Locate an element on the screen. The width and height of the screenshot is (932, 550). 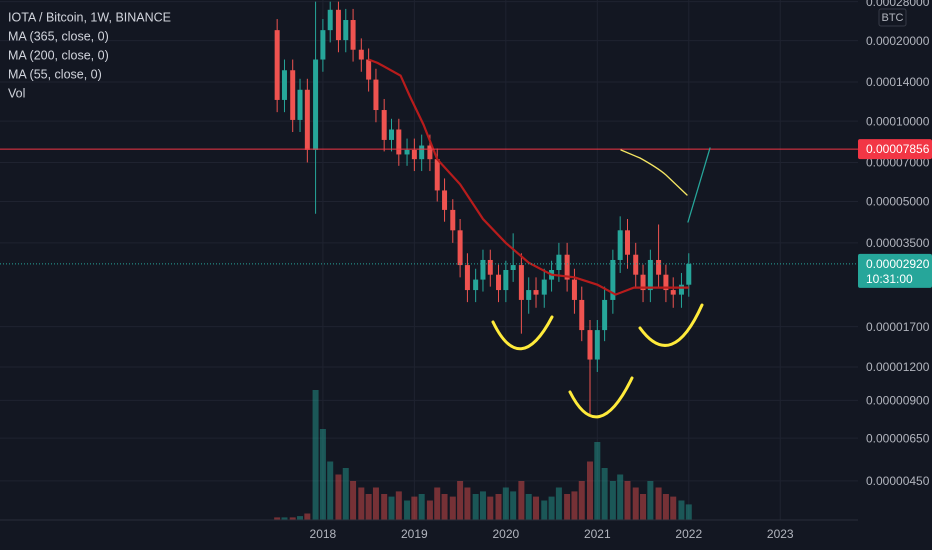
ma-line is located at coordinates (528, 177).